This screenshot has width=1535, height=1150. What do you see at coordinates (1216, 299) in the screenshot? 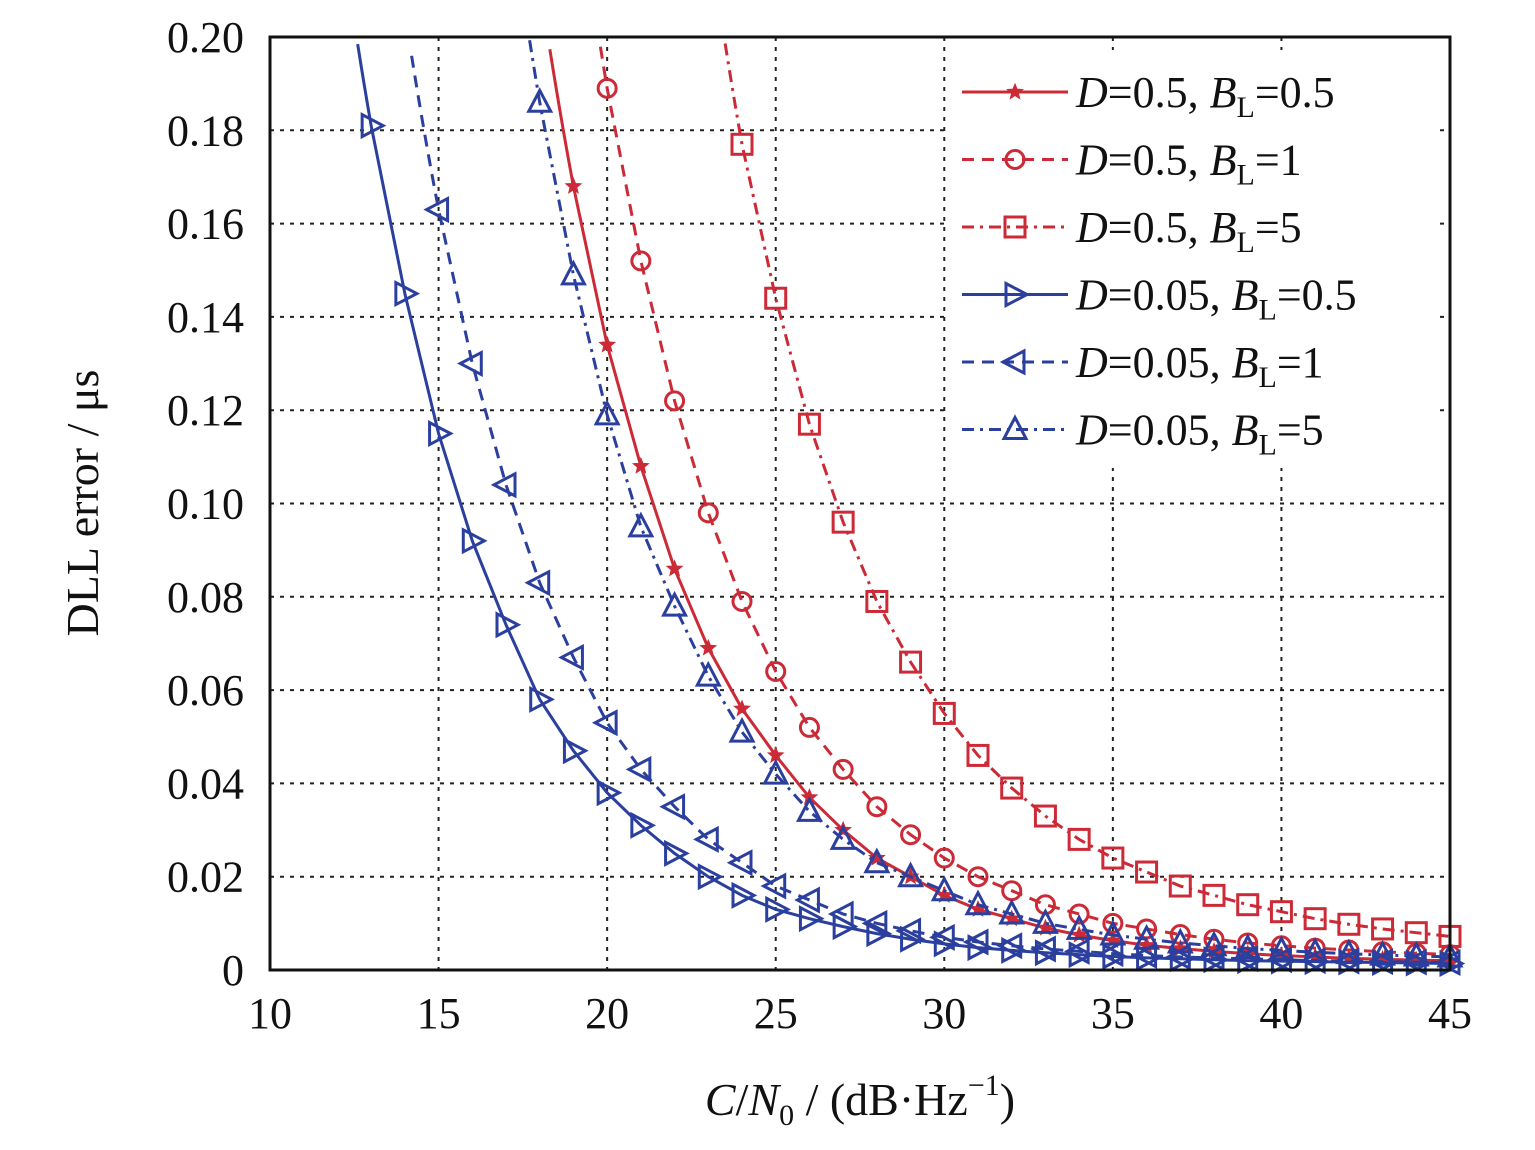
I see `legend-label: D=0.05, BL=0.5` at bounding box center [1216, 299].